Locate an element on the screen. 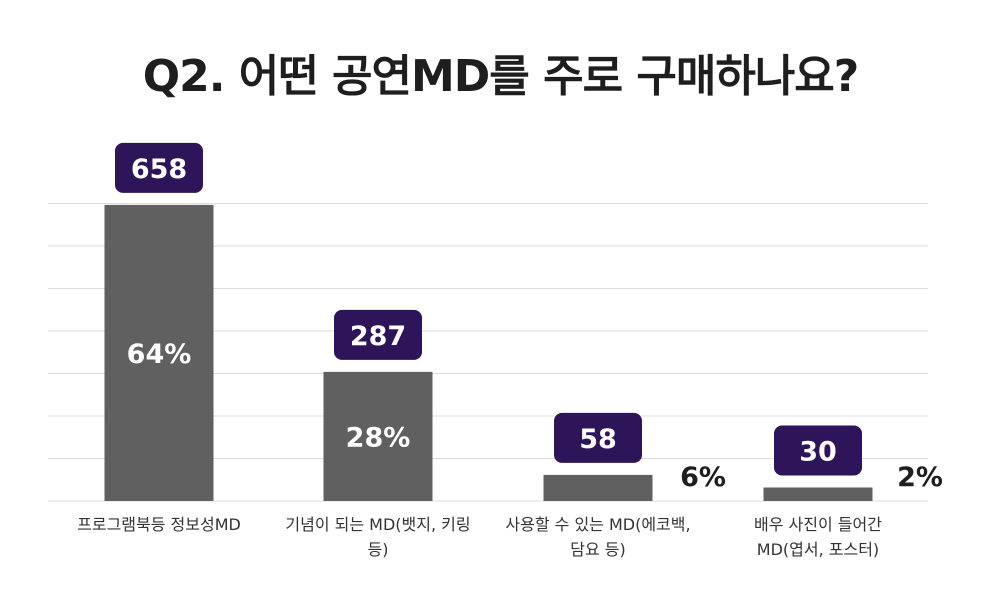 This screenshot has height=603, width=1001. category-label-line: 기념이 되는 MD(뱃지, 키링 is located at coordinates (378, 524).